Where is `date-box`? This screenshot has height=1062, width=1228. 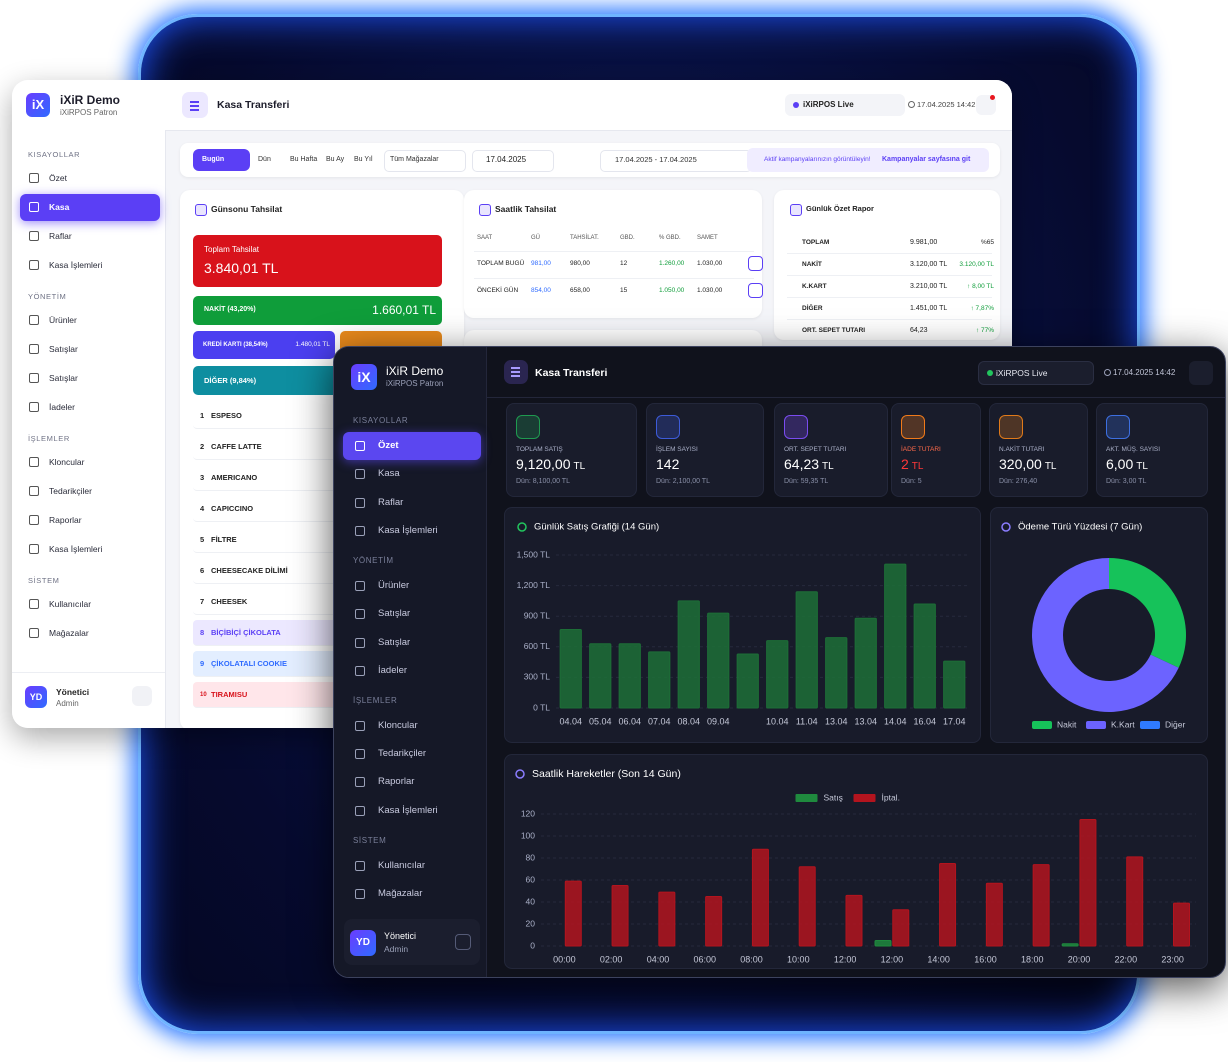
date-box is located at coordinates (513, 161).